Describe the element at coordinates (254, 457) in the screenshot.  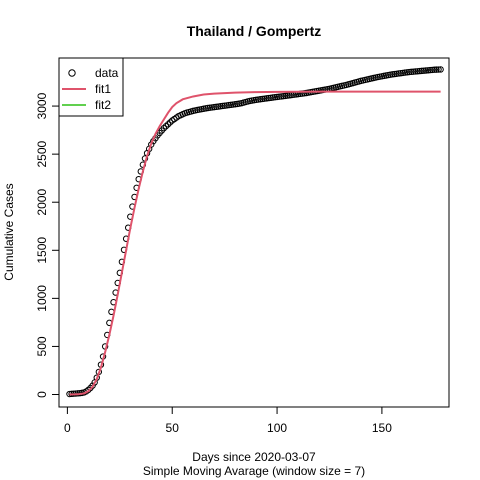
I see `x-axis-label: Days since 2020-03-07` at that location.